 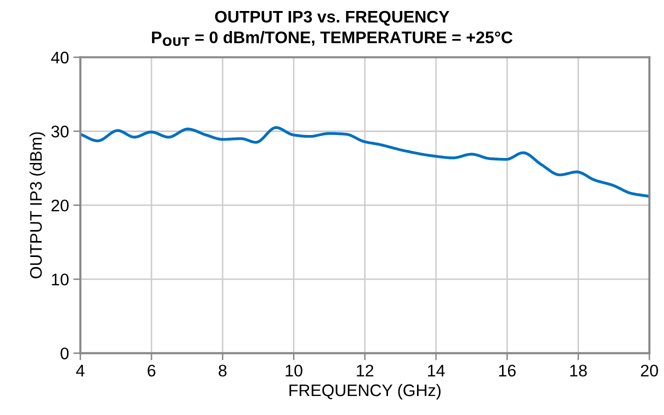 I want to click on y-tick-label: 0, so click(x=64, y=354).